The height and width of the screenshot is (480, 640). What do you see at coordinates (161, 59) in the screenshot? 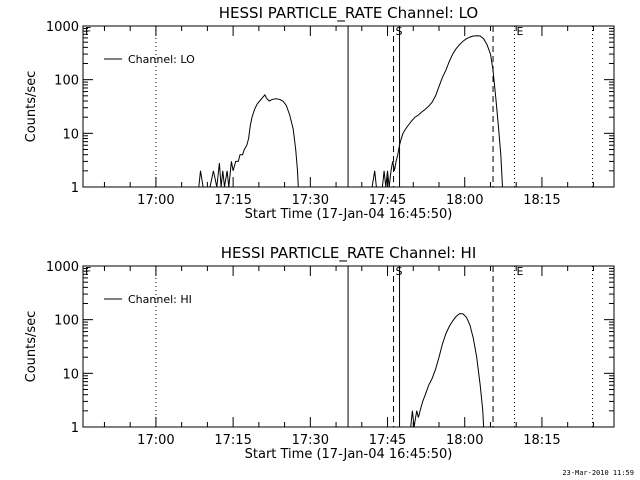
I see `legend-label: Channel: LO` at bounding box center [161, 59].